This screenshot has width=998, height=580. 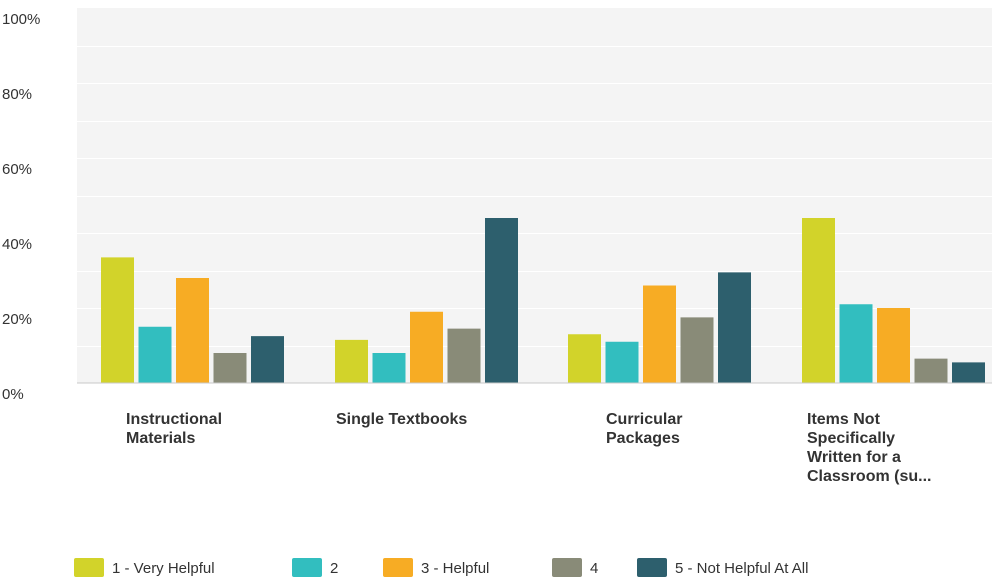 What do you see at coordinates (334, 568) in the screenshot?
I see `legend-label: 2` at bounding box center [334, 568].